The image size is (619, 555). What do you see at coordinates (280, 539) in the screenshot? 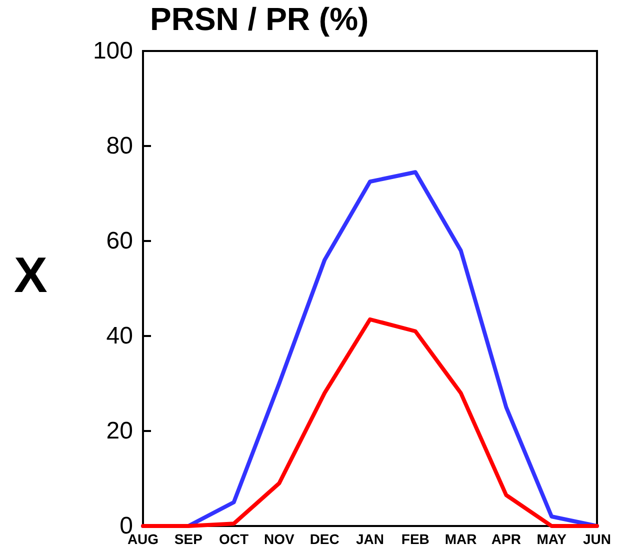
I see `x-tick-label: NOV` at bounding box center [280, 539].